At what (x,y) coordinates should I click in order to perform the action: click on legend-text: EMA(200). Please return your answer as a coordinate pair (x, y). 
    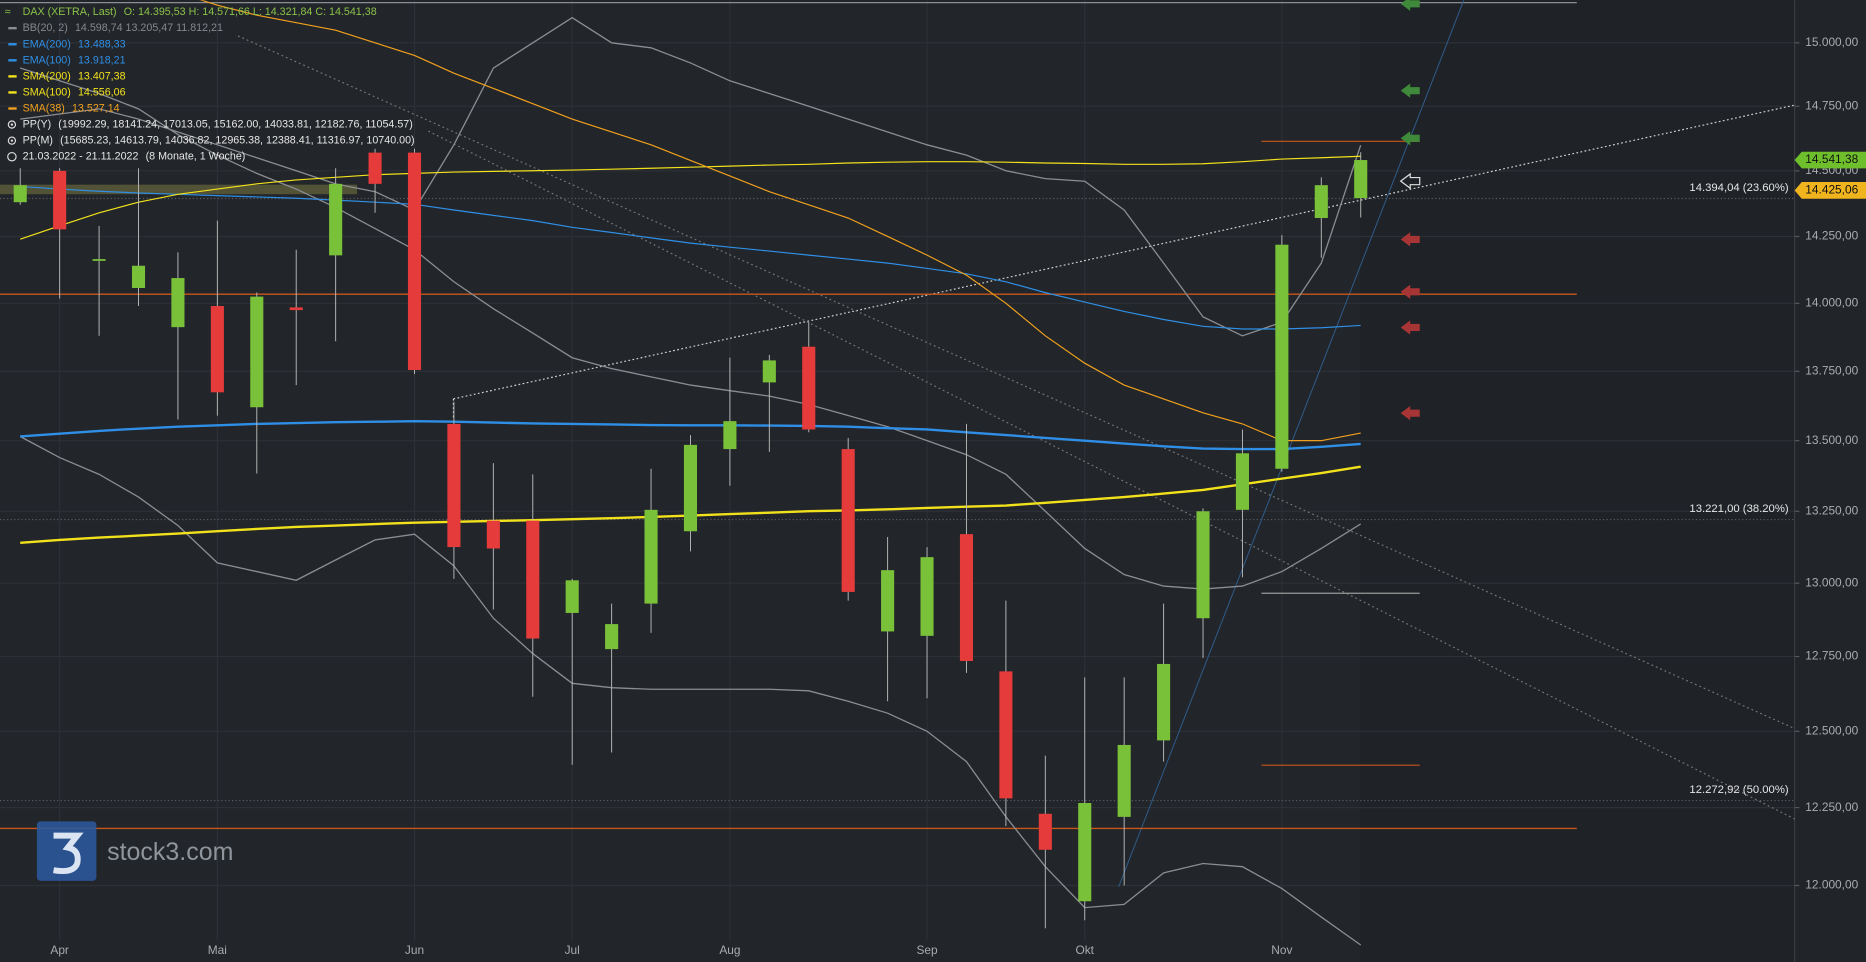
    Looking at the image, I should click on (47, 44).